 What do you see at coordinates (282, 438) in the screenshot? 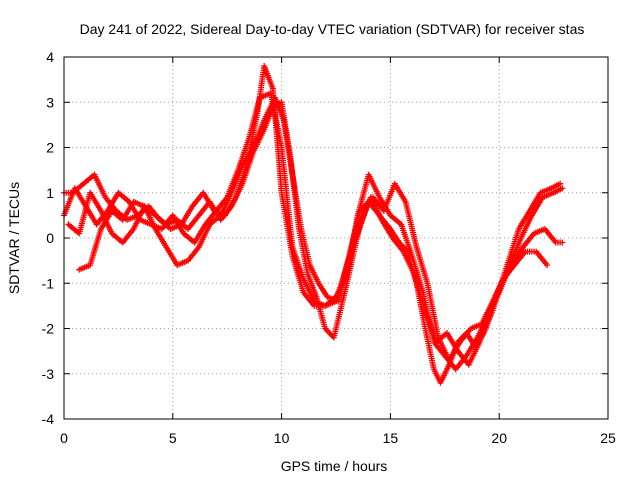
I see `x-tick-label: 10` at bounding box center [282, 438].